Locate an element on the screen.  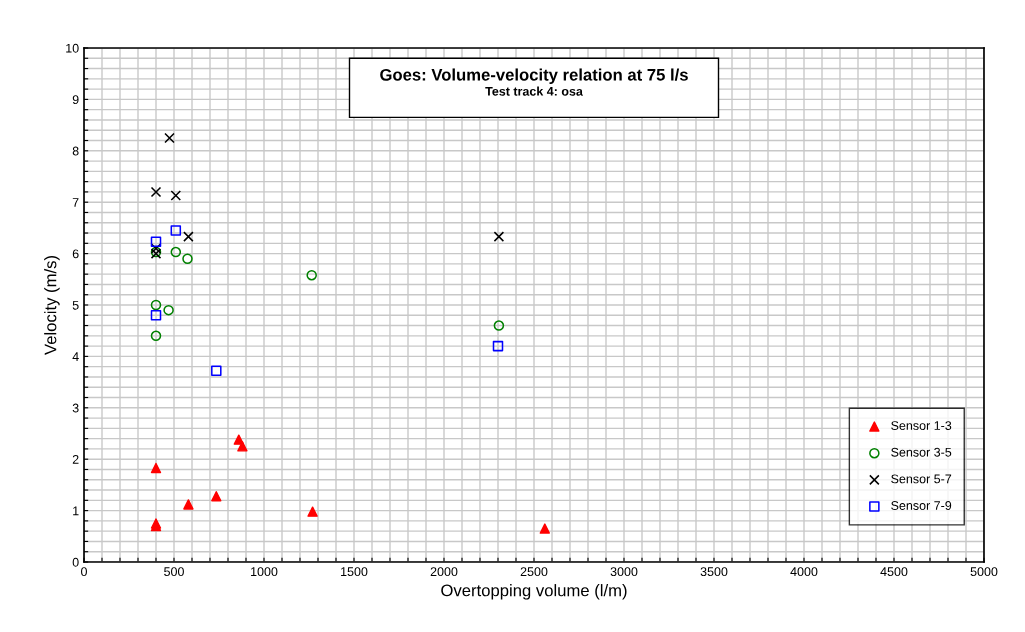
legend-label: Sensor 7-9 is located at coordinates (921, 505).